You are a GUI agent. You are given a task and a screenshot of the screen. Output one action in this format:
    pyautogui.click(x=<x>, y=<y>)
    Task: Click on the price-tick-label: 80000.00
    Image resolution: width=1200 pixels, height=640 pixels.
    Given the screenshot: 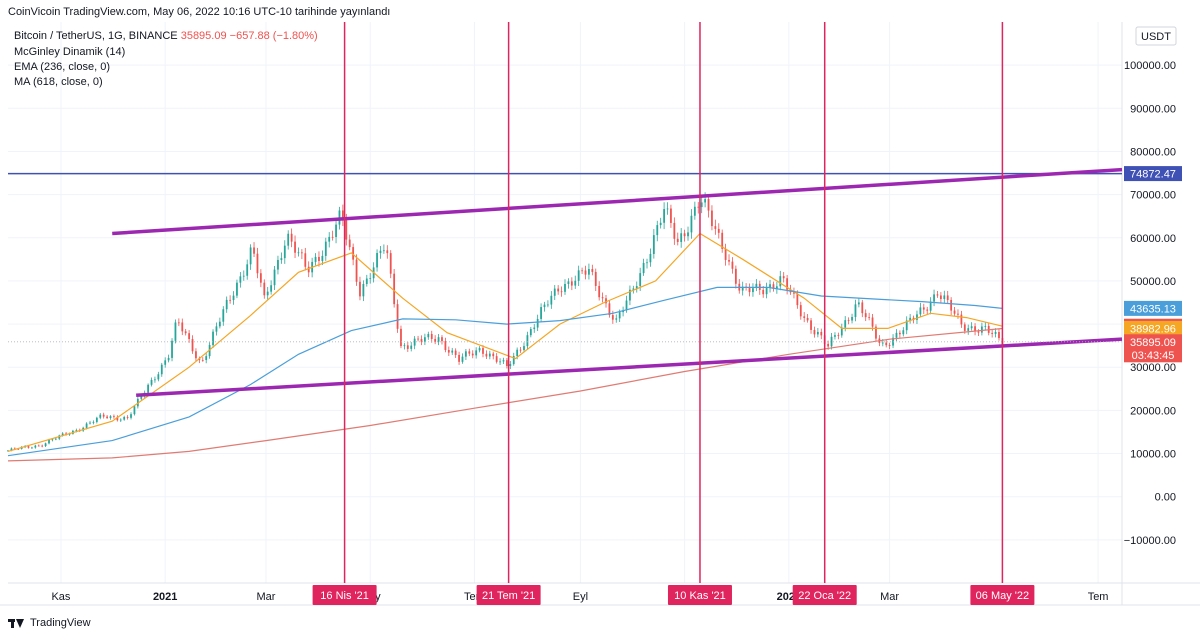 What is the action you would take?
    pyautogui.click(x=1153, y=152)
    